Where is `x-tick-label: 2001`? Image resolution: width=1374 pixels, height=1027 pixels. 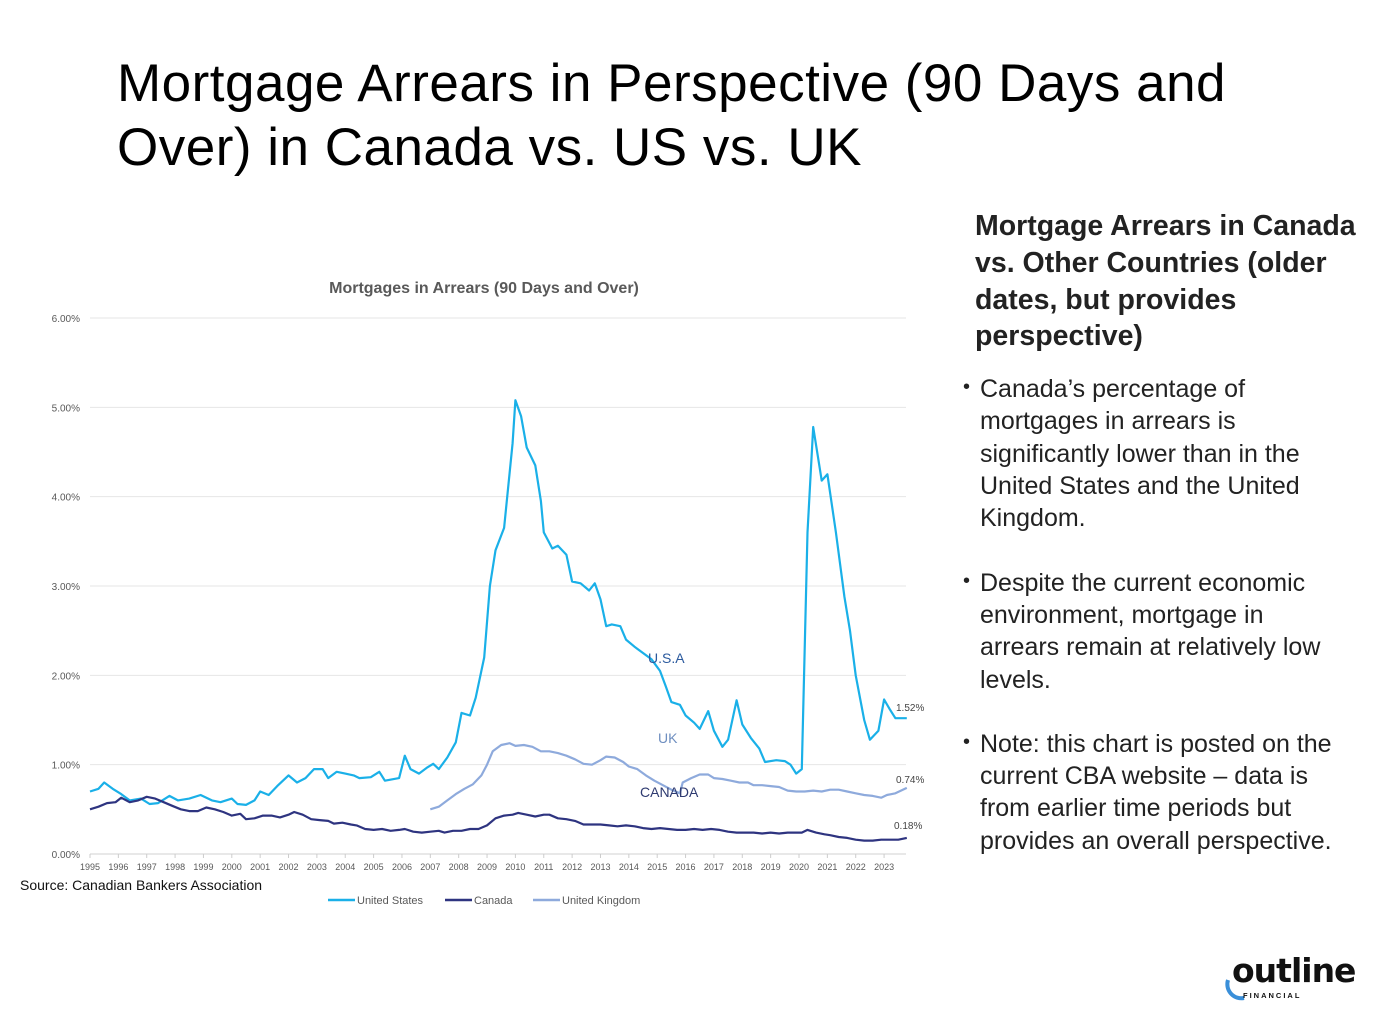 x-tick-label: 2001 is located at coordinates (260, 867).